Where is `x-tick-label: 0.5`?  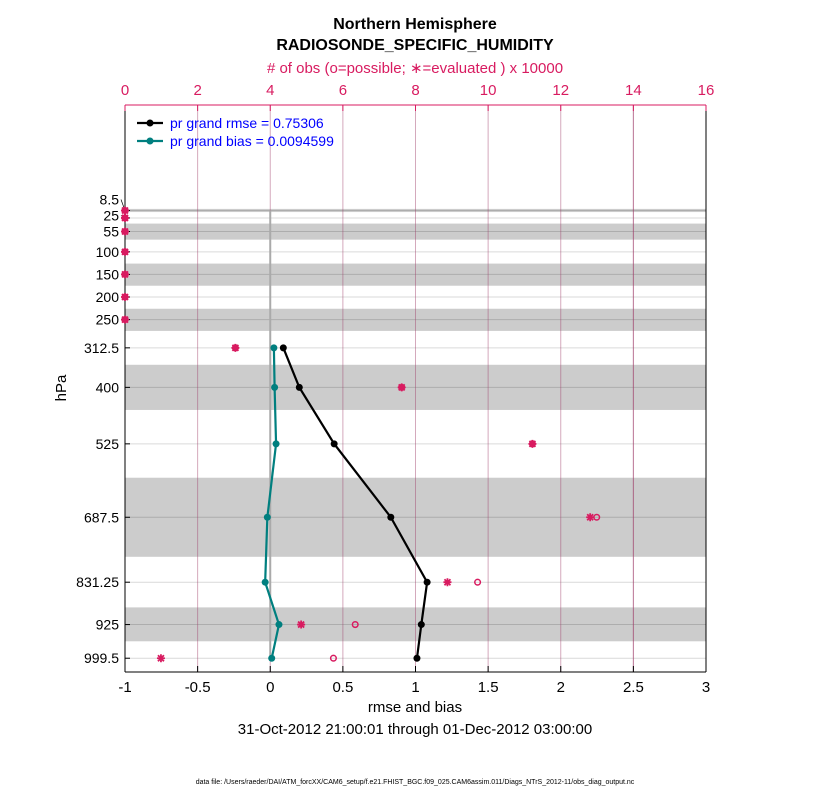 x-tick-label: 0.5 is located at coordinates (342, 687).